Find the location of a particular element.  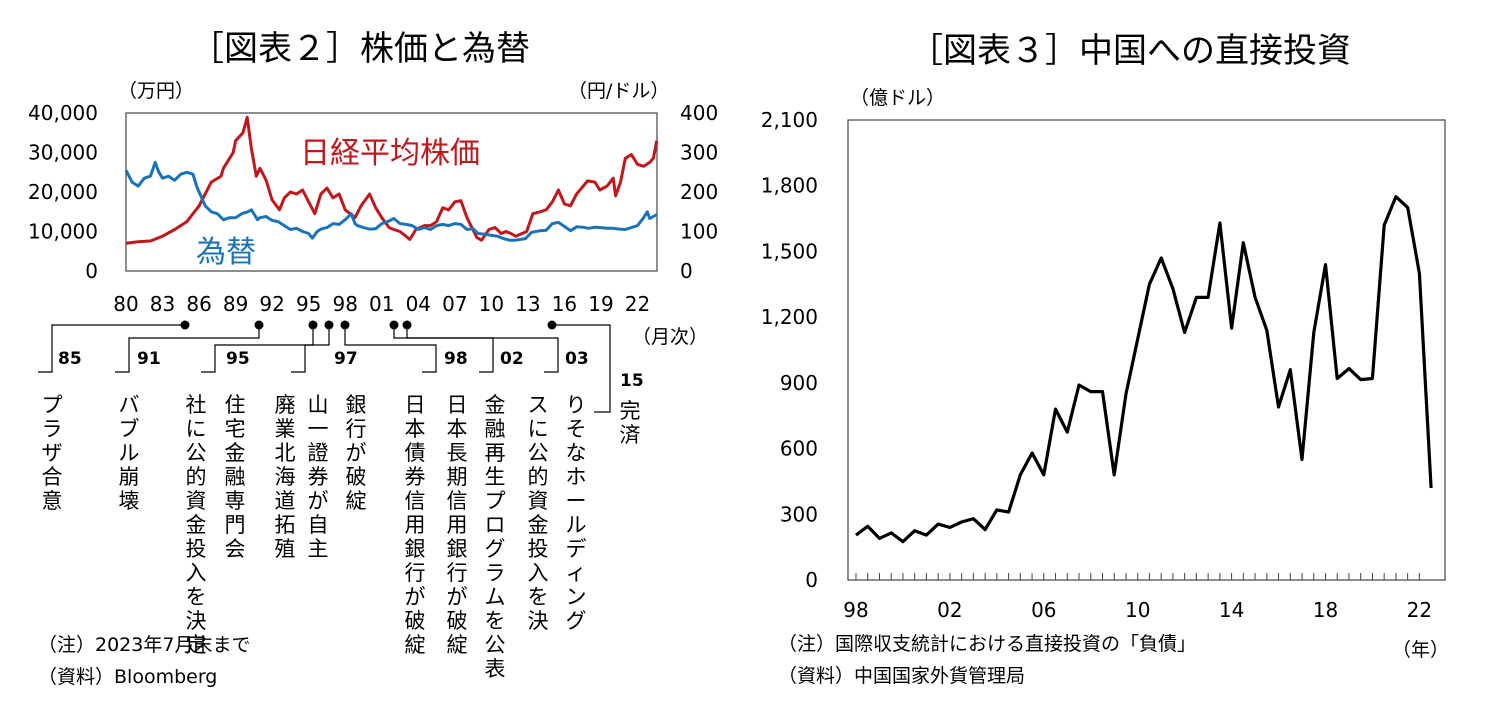

event-text-char: 信 is located at coordinates (457, 501).